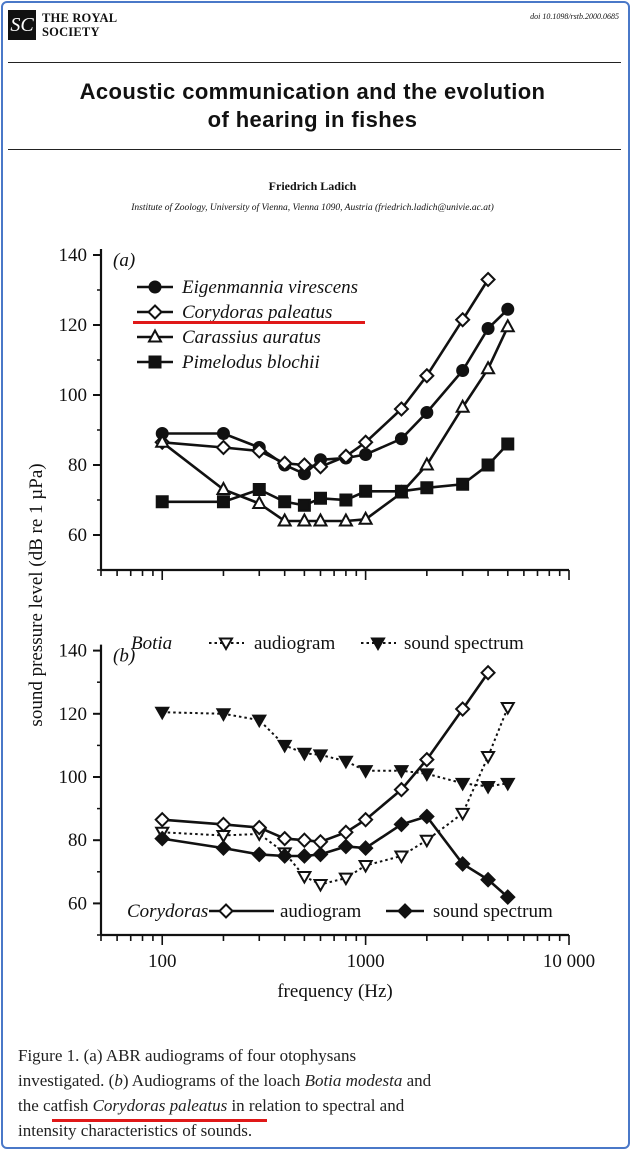  What do you see at coordinates (77, 535) in the screenshot?
I see `panel-a-y-tick-label: 60` at bounding box center [77, 535].